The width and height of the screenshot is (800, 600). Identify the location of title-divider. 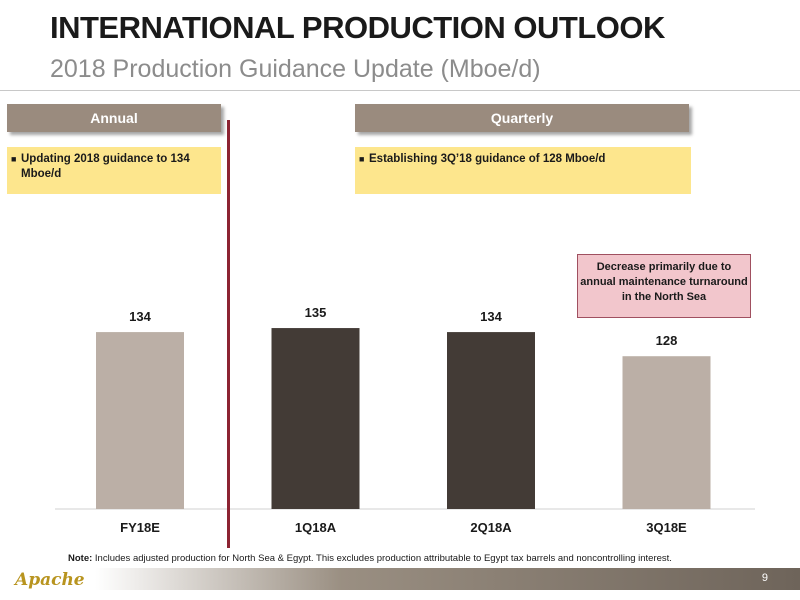
(400, 90).